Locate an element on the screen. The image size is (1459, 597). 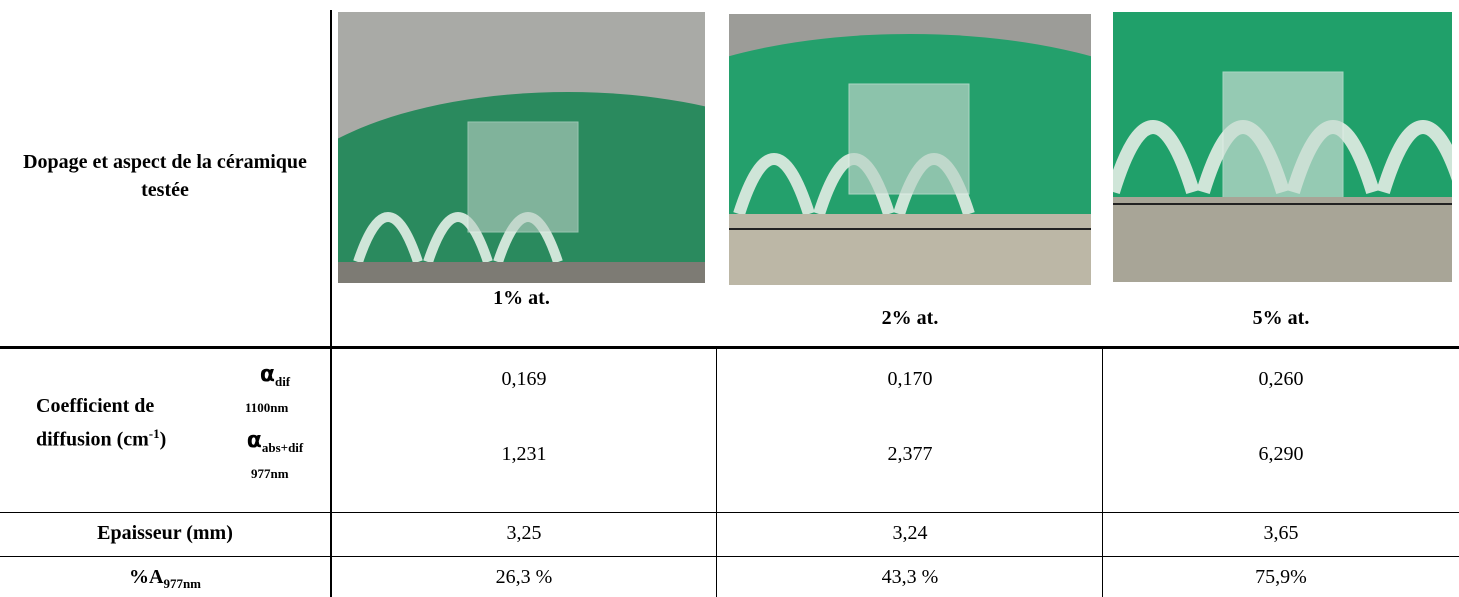
label-text: ) is located at coordinates (163, 439).